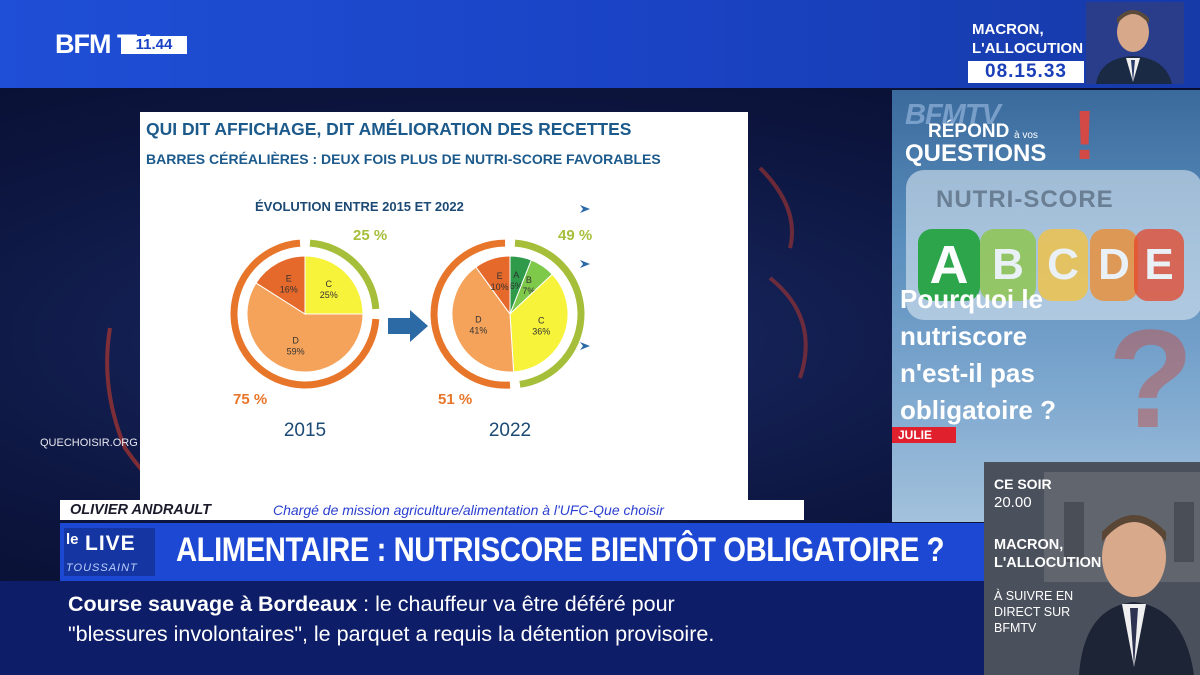 This screenshot has width=1200, height=675. I want to click on arrow-right-icon, so click(408, 326).